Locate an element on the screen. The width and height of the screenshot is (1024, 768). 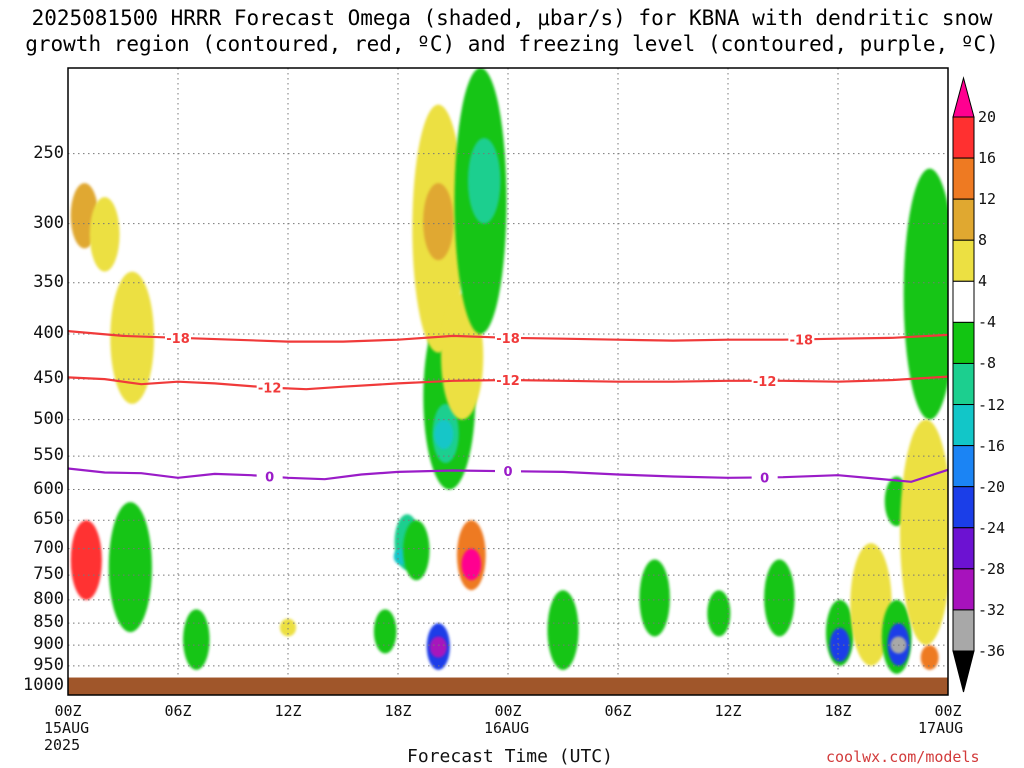
y-tick-label-400: 400 is located at coordinates (48, 332).